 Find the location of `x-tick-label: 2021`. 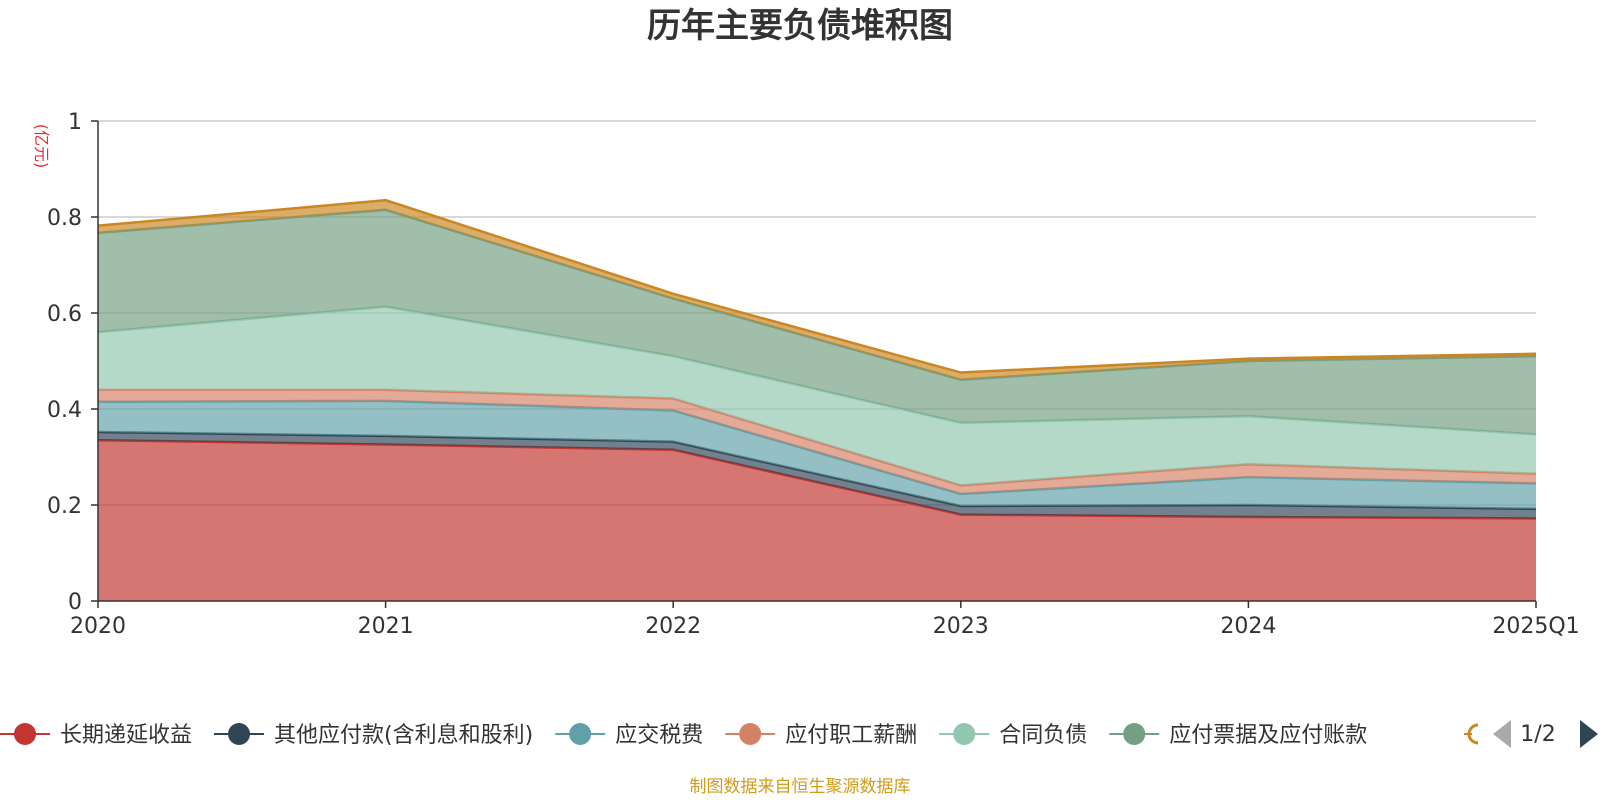

x-tick-label: 2021 is located at coordinates (386, 626).